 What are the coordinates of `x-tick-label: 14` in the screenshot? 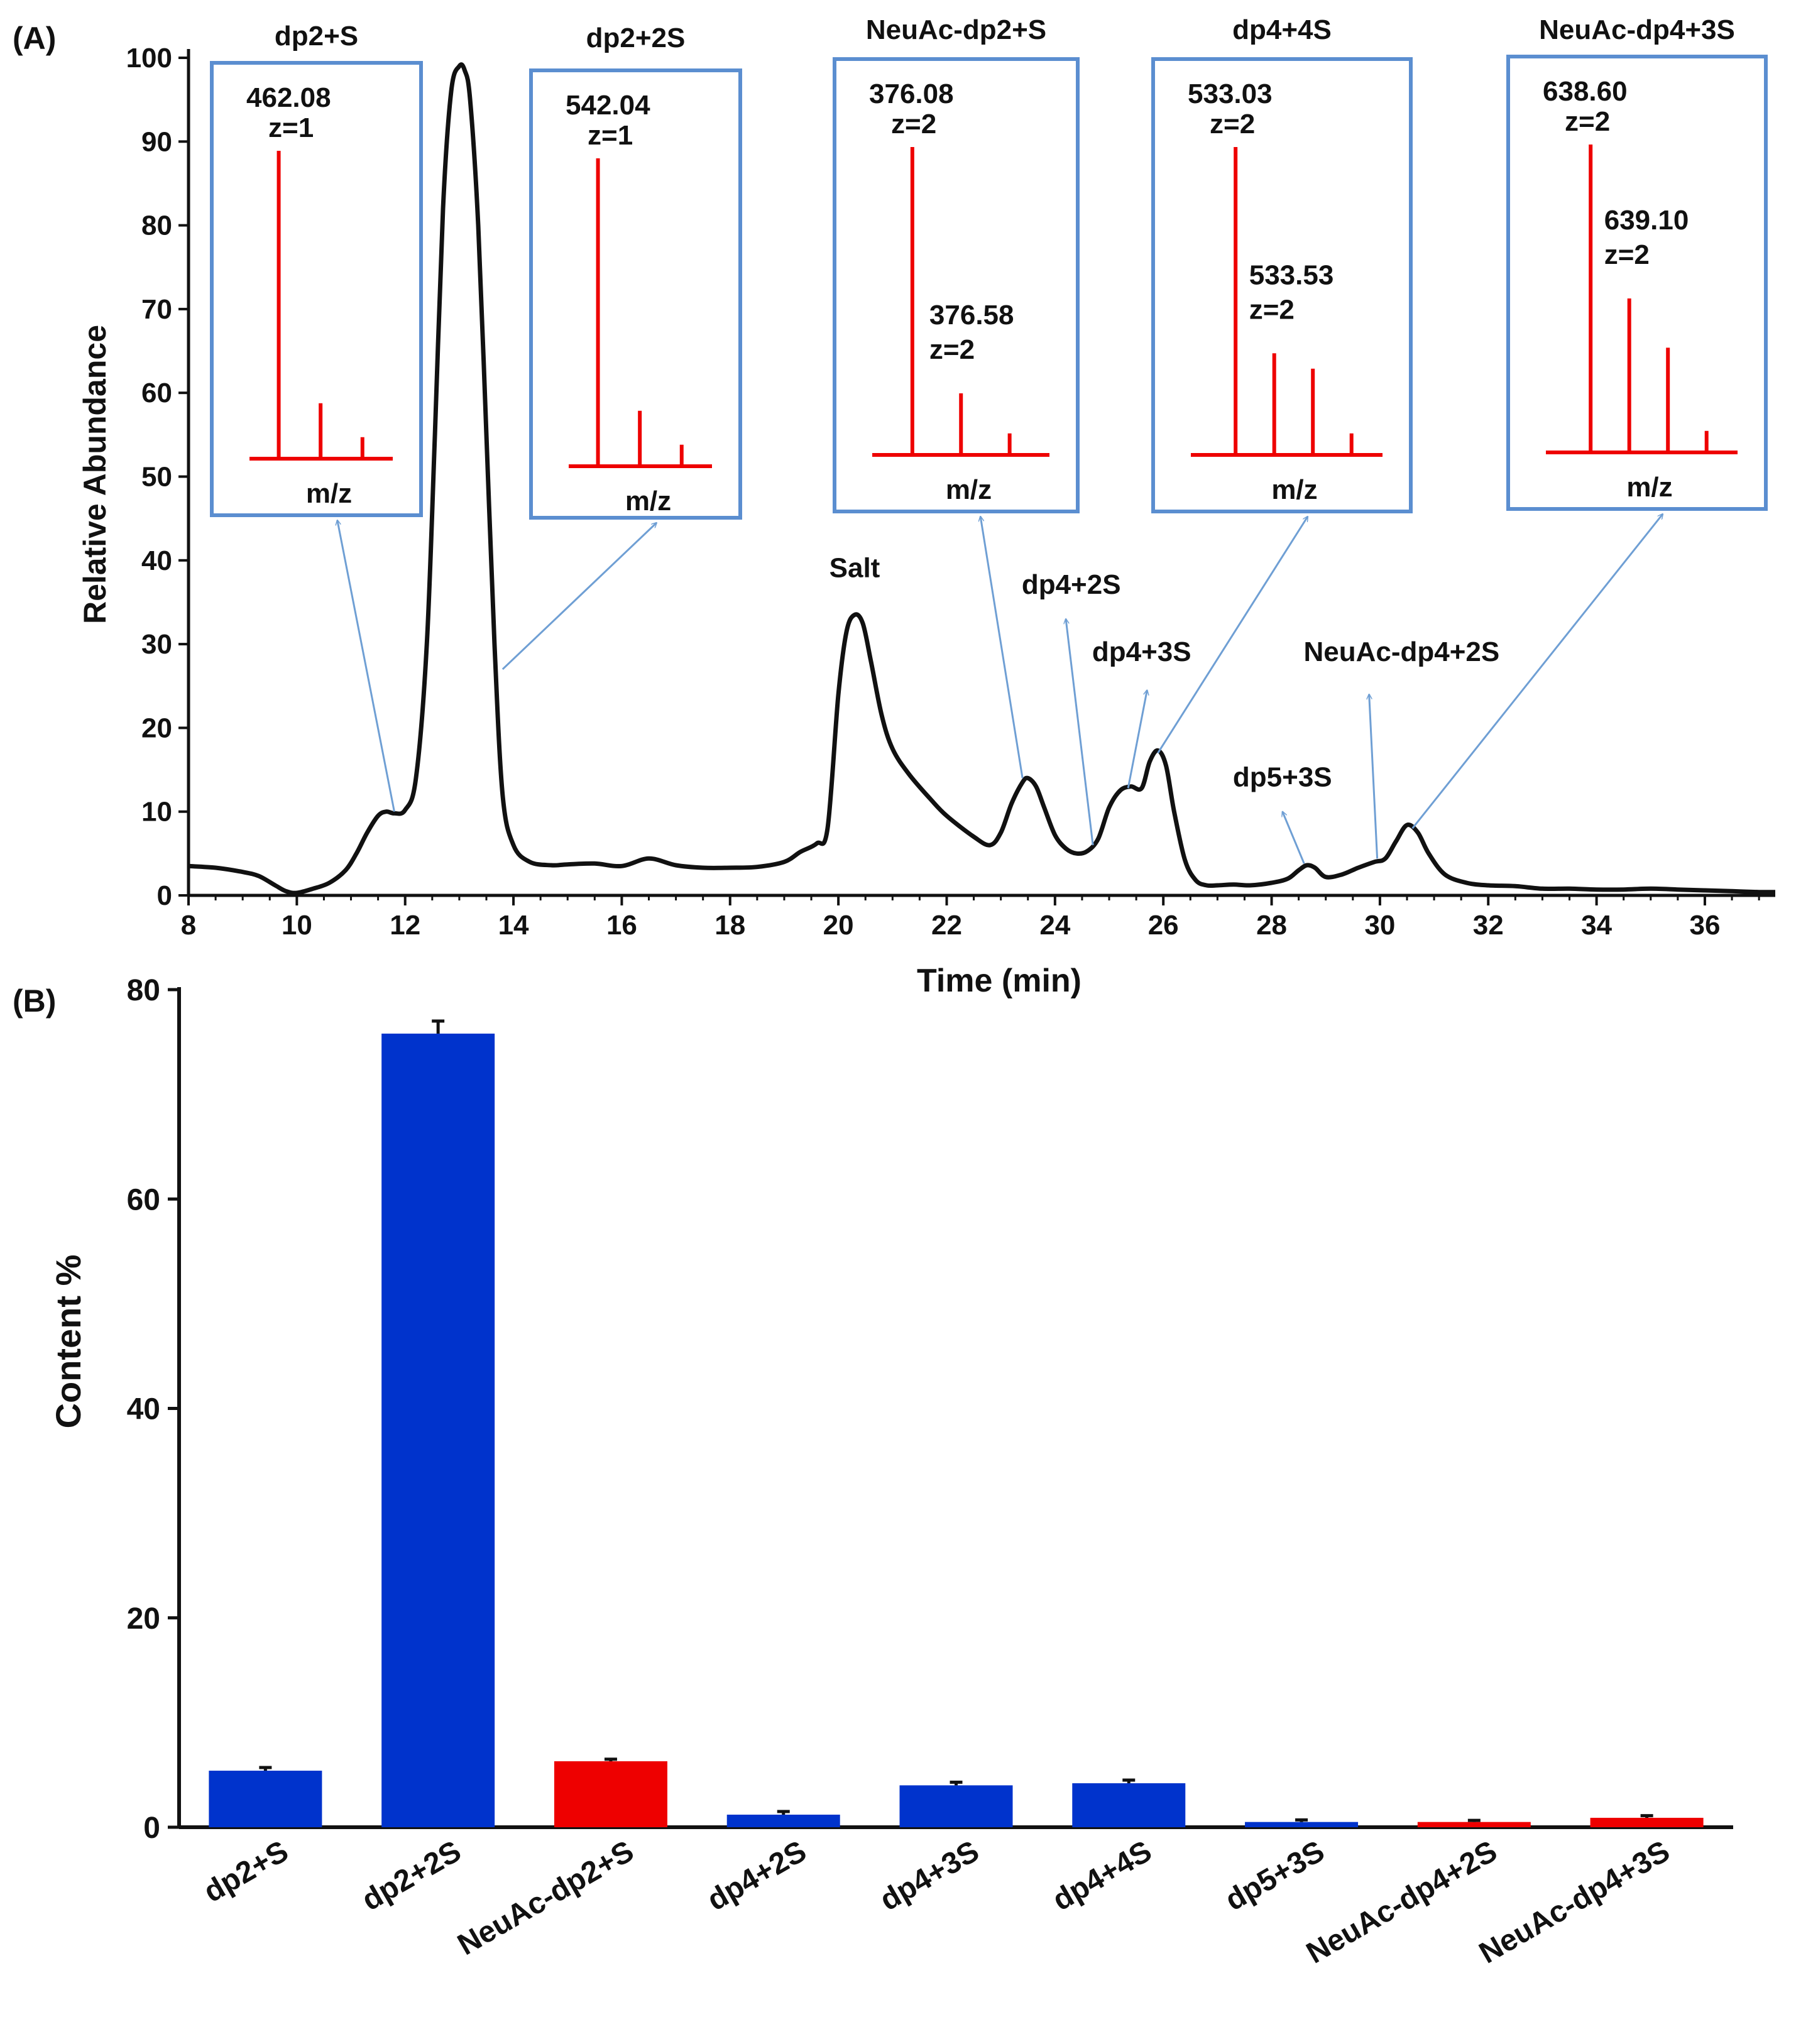 It's located at (513, 925).